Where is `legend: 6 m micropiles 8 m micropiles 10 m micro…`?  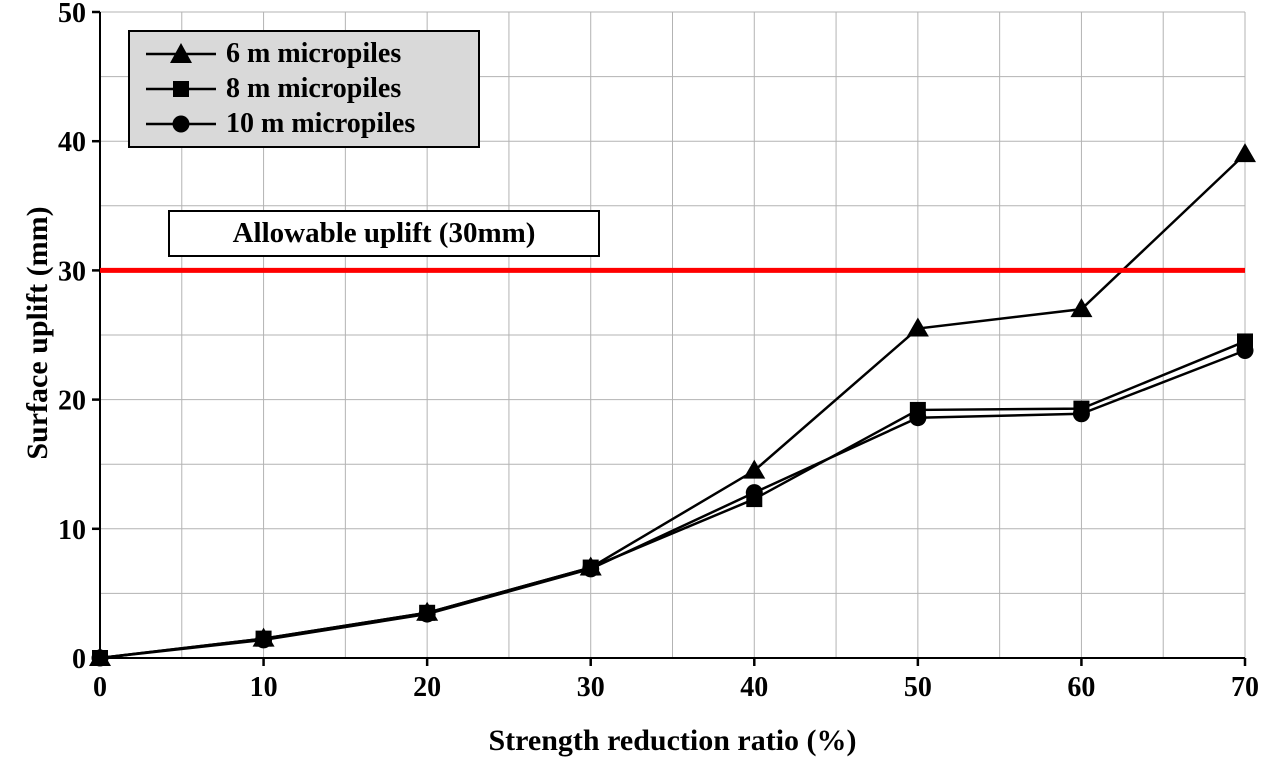
legend: 6 m micropiles 8 m micropiles 10 m micro… is located at coordinates (304, 89).